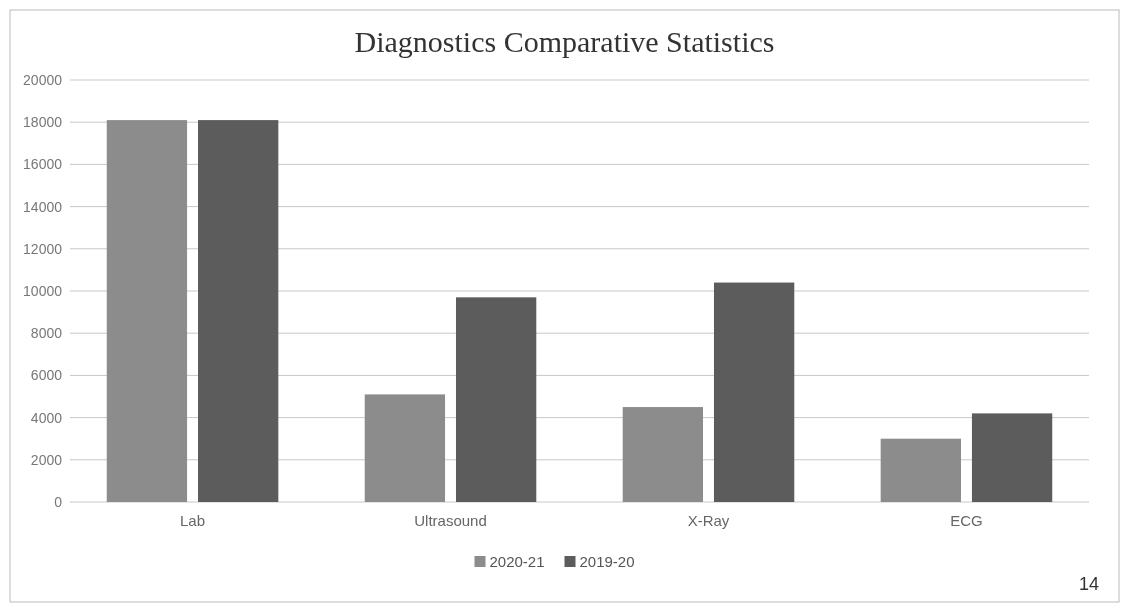 This screenshot has height=612, width=1129. I want to click on x-tick-label: ECG, so click(966, 520).